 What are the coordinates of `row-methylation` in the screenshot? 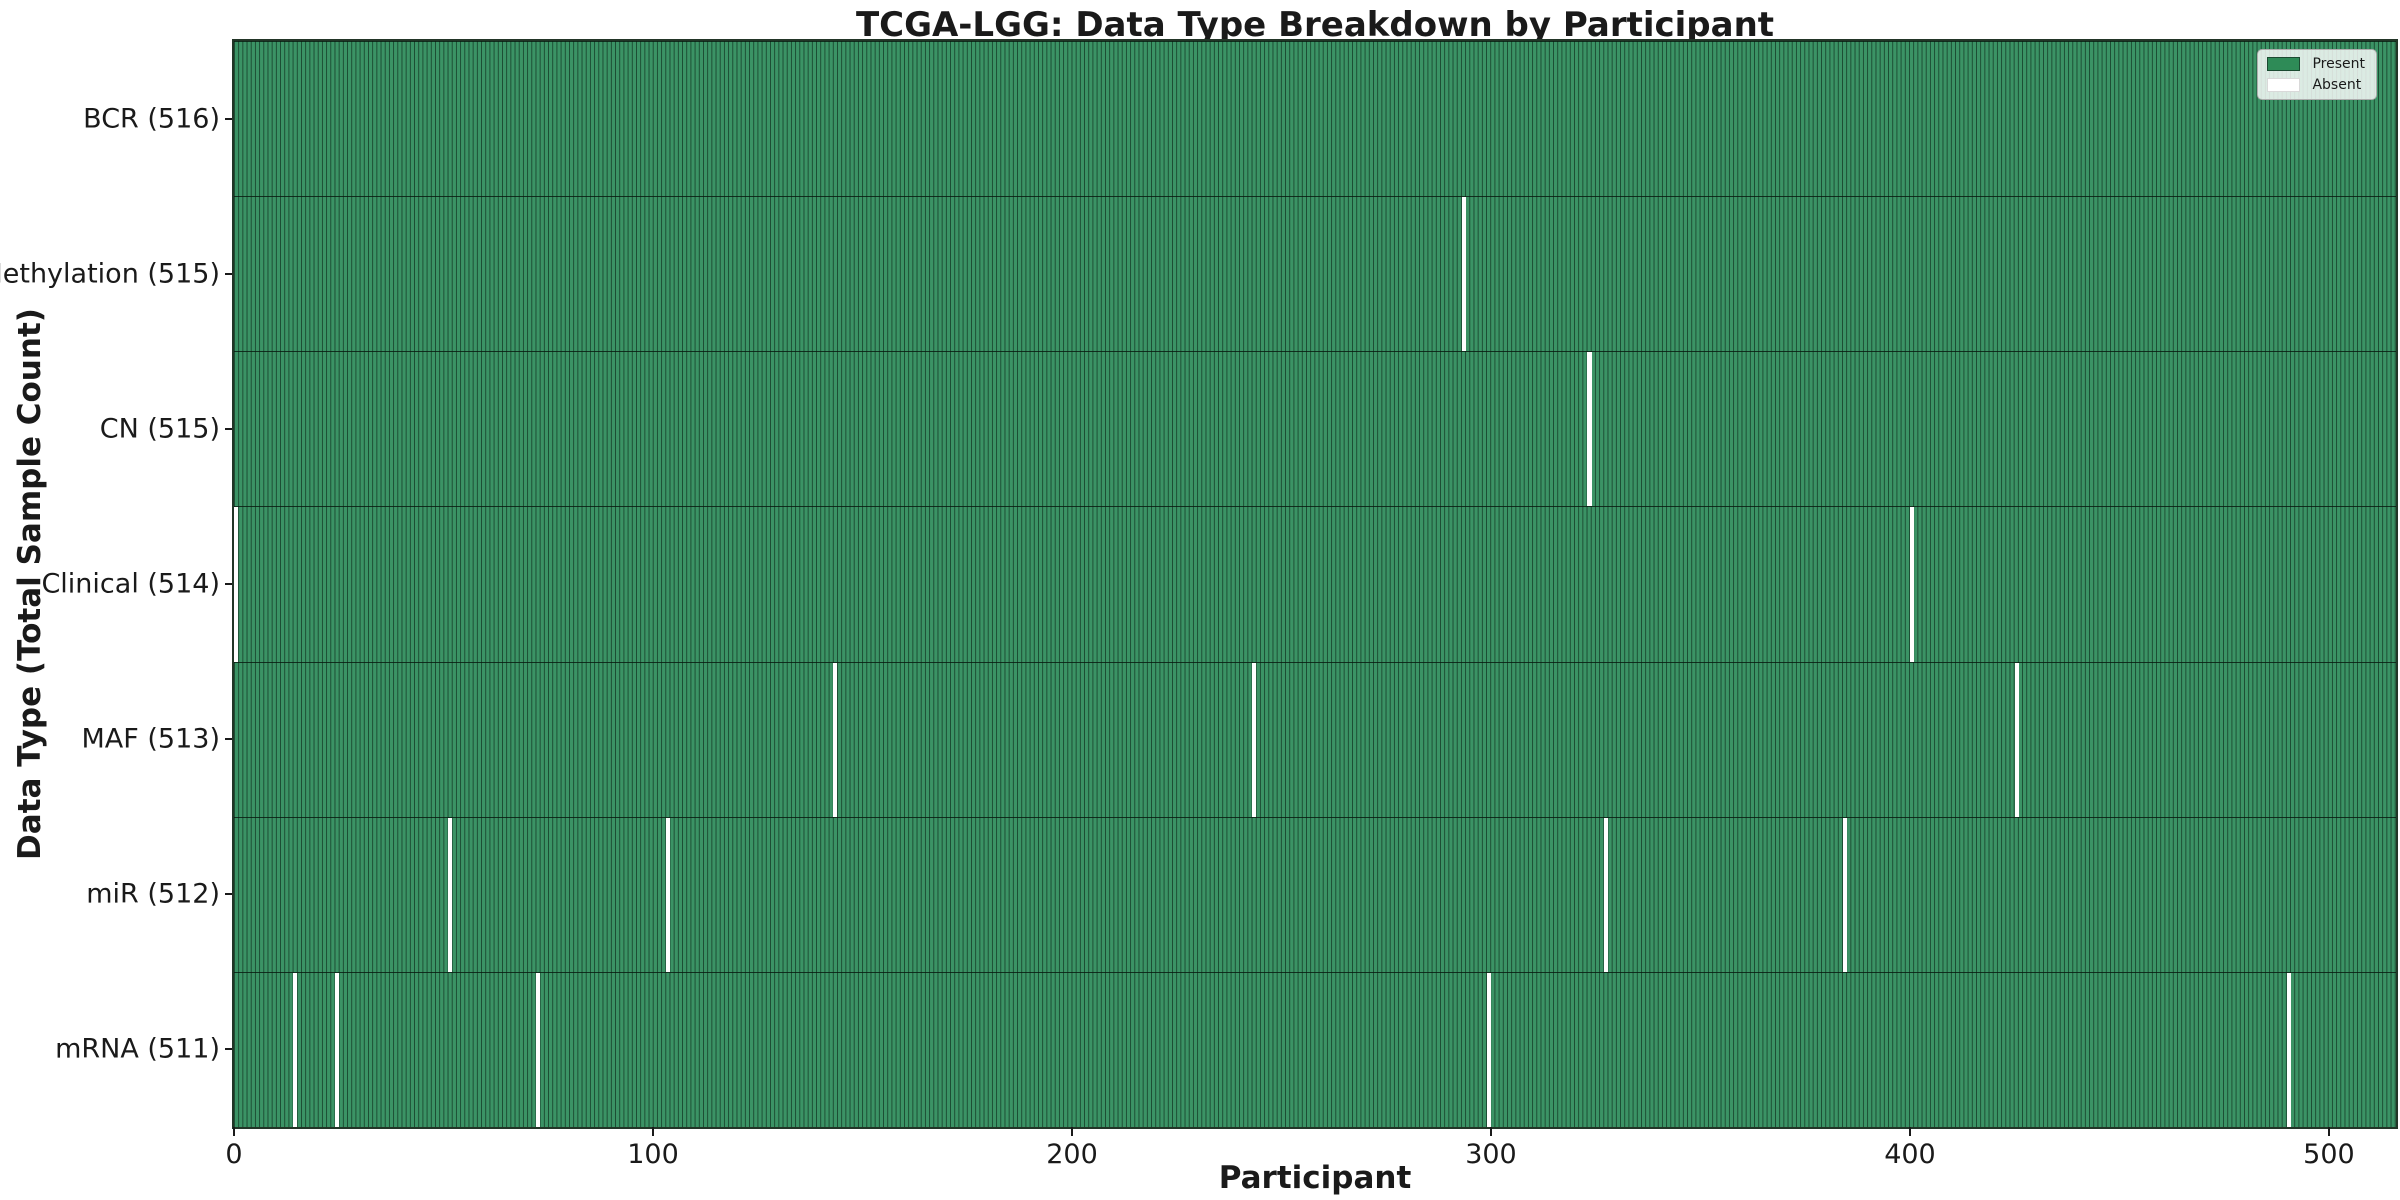 It's located at (1315, 274).